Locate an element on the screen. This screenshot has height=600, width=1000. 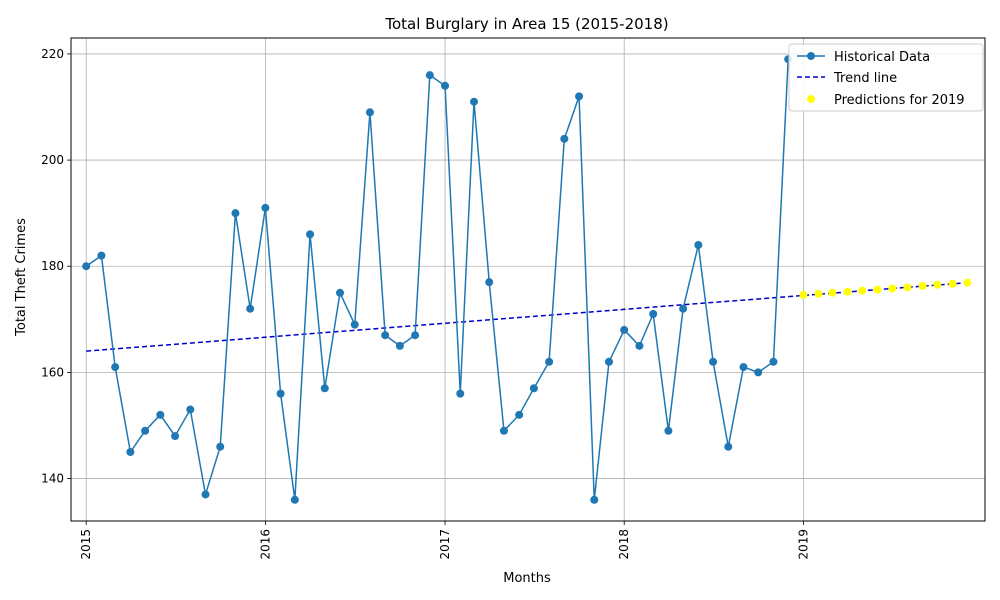
legend-label-historical: Historical Data is located at coordinates (882, 57).